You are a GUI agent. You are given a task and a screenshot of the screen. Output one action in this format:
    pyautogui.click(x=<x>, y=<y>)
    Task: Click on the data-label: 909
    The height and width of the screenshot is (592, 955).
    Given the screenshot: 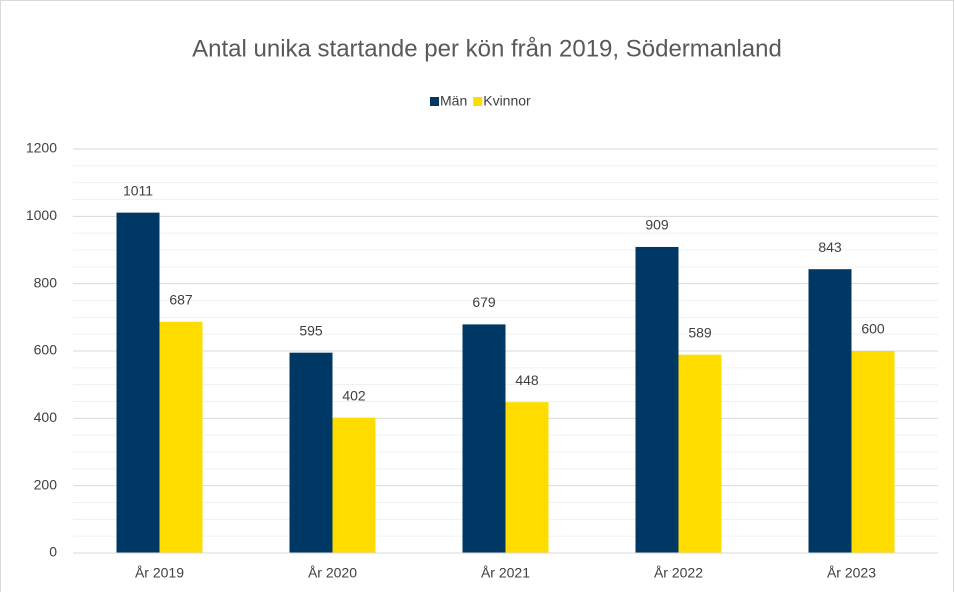 What is the action you would take?
    pyautogui.click(x=657, y=225)
    